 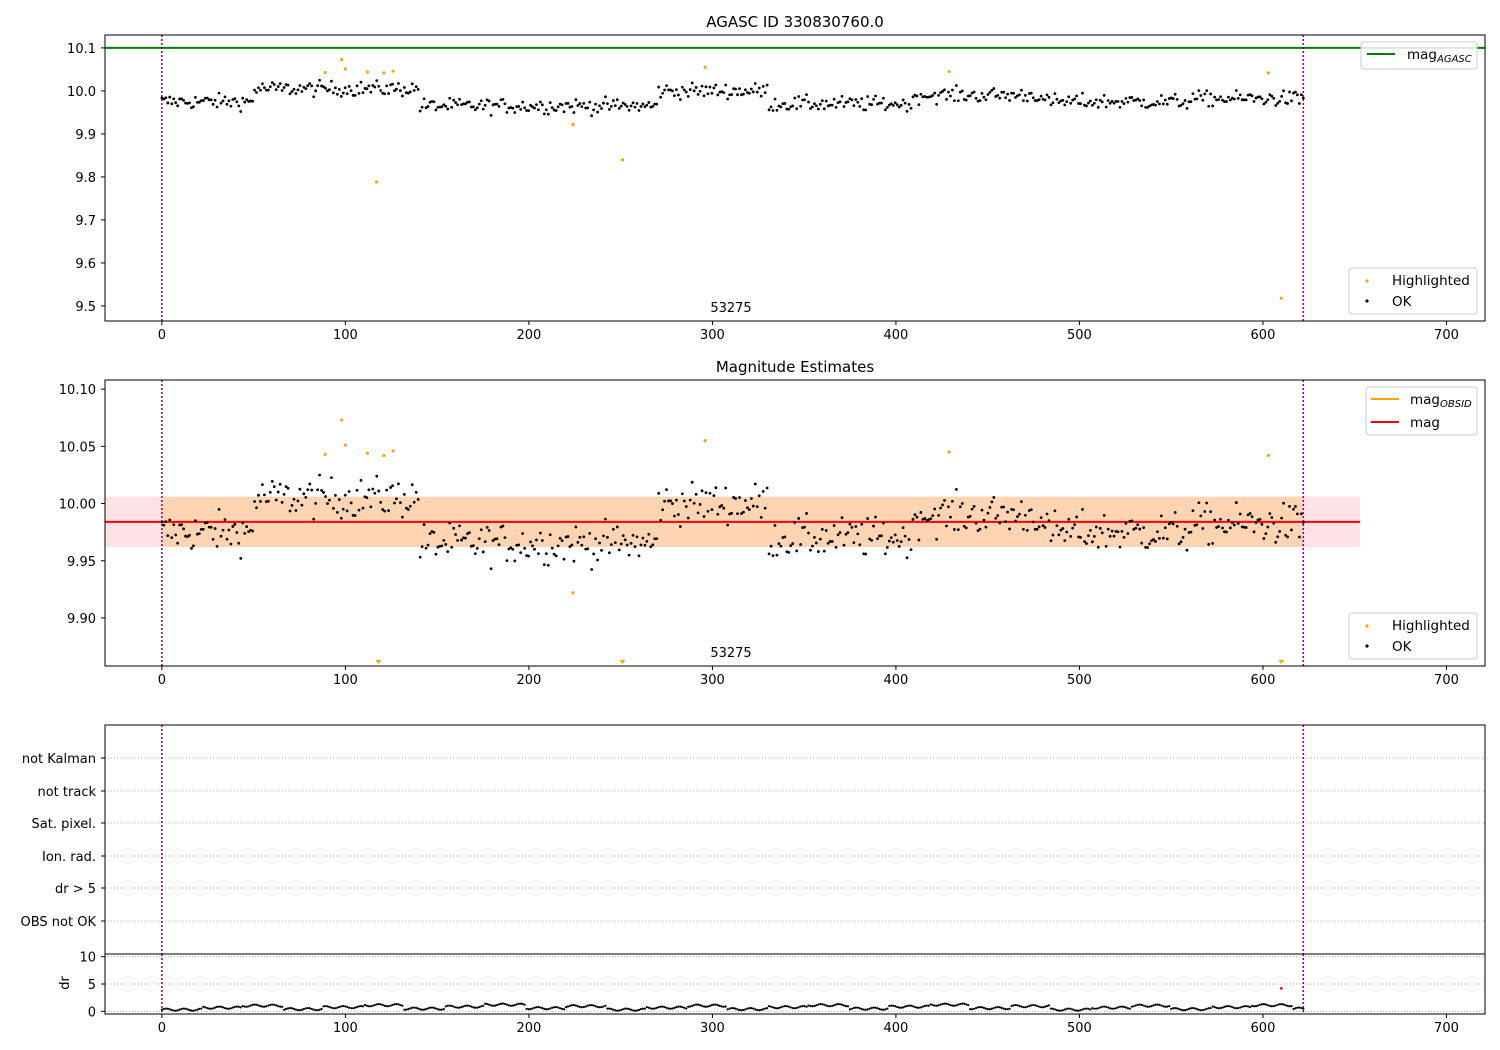 What do you see at coordinates (345, 69) in the screenshot?
I see `highlighted-point` at bounding box center [345, 69].